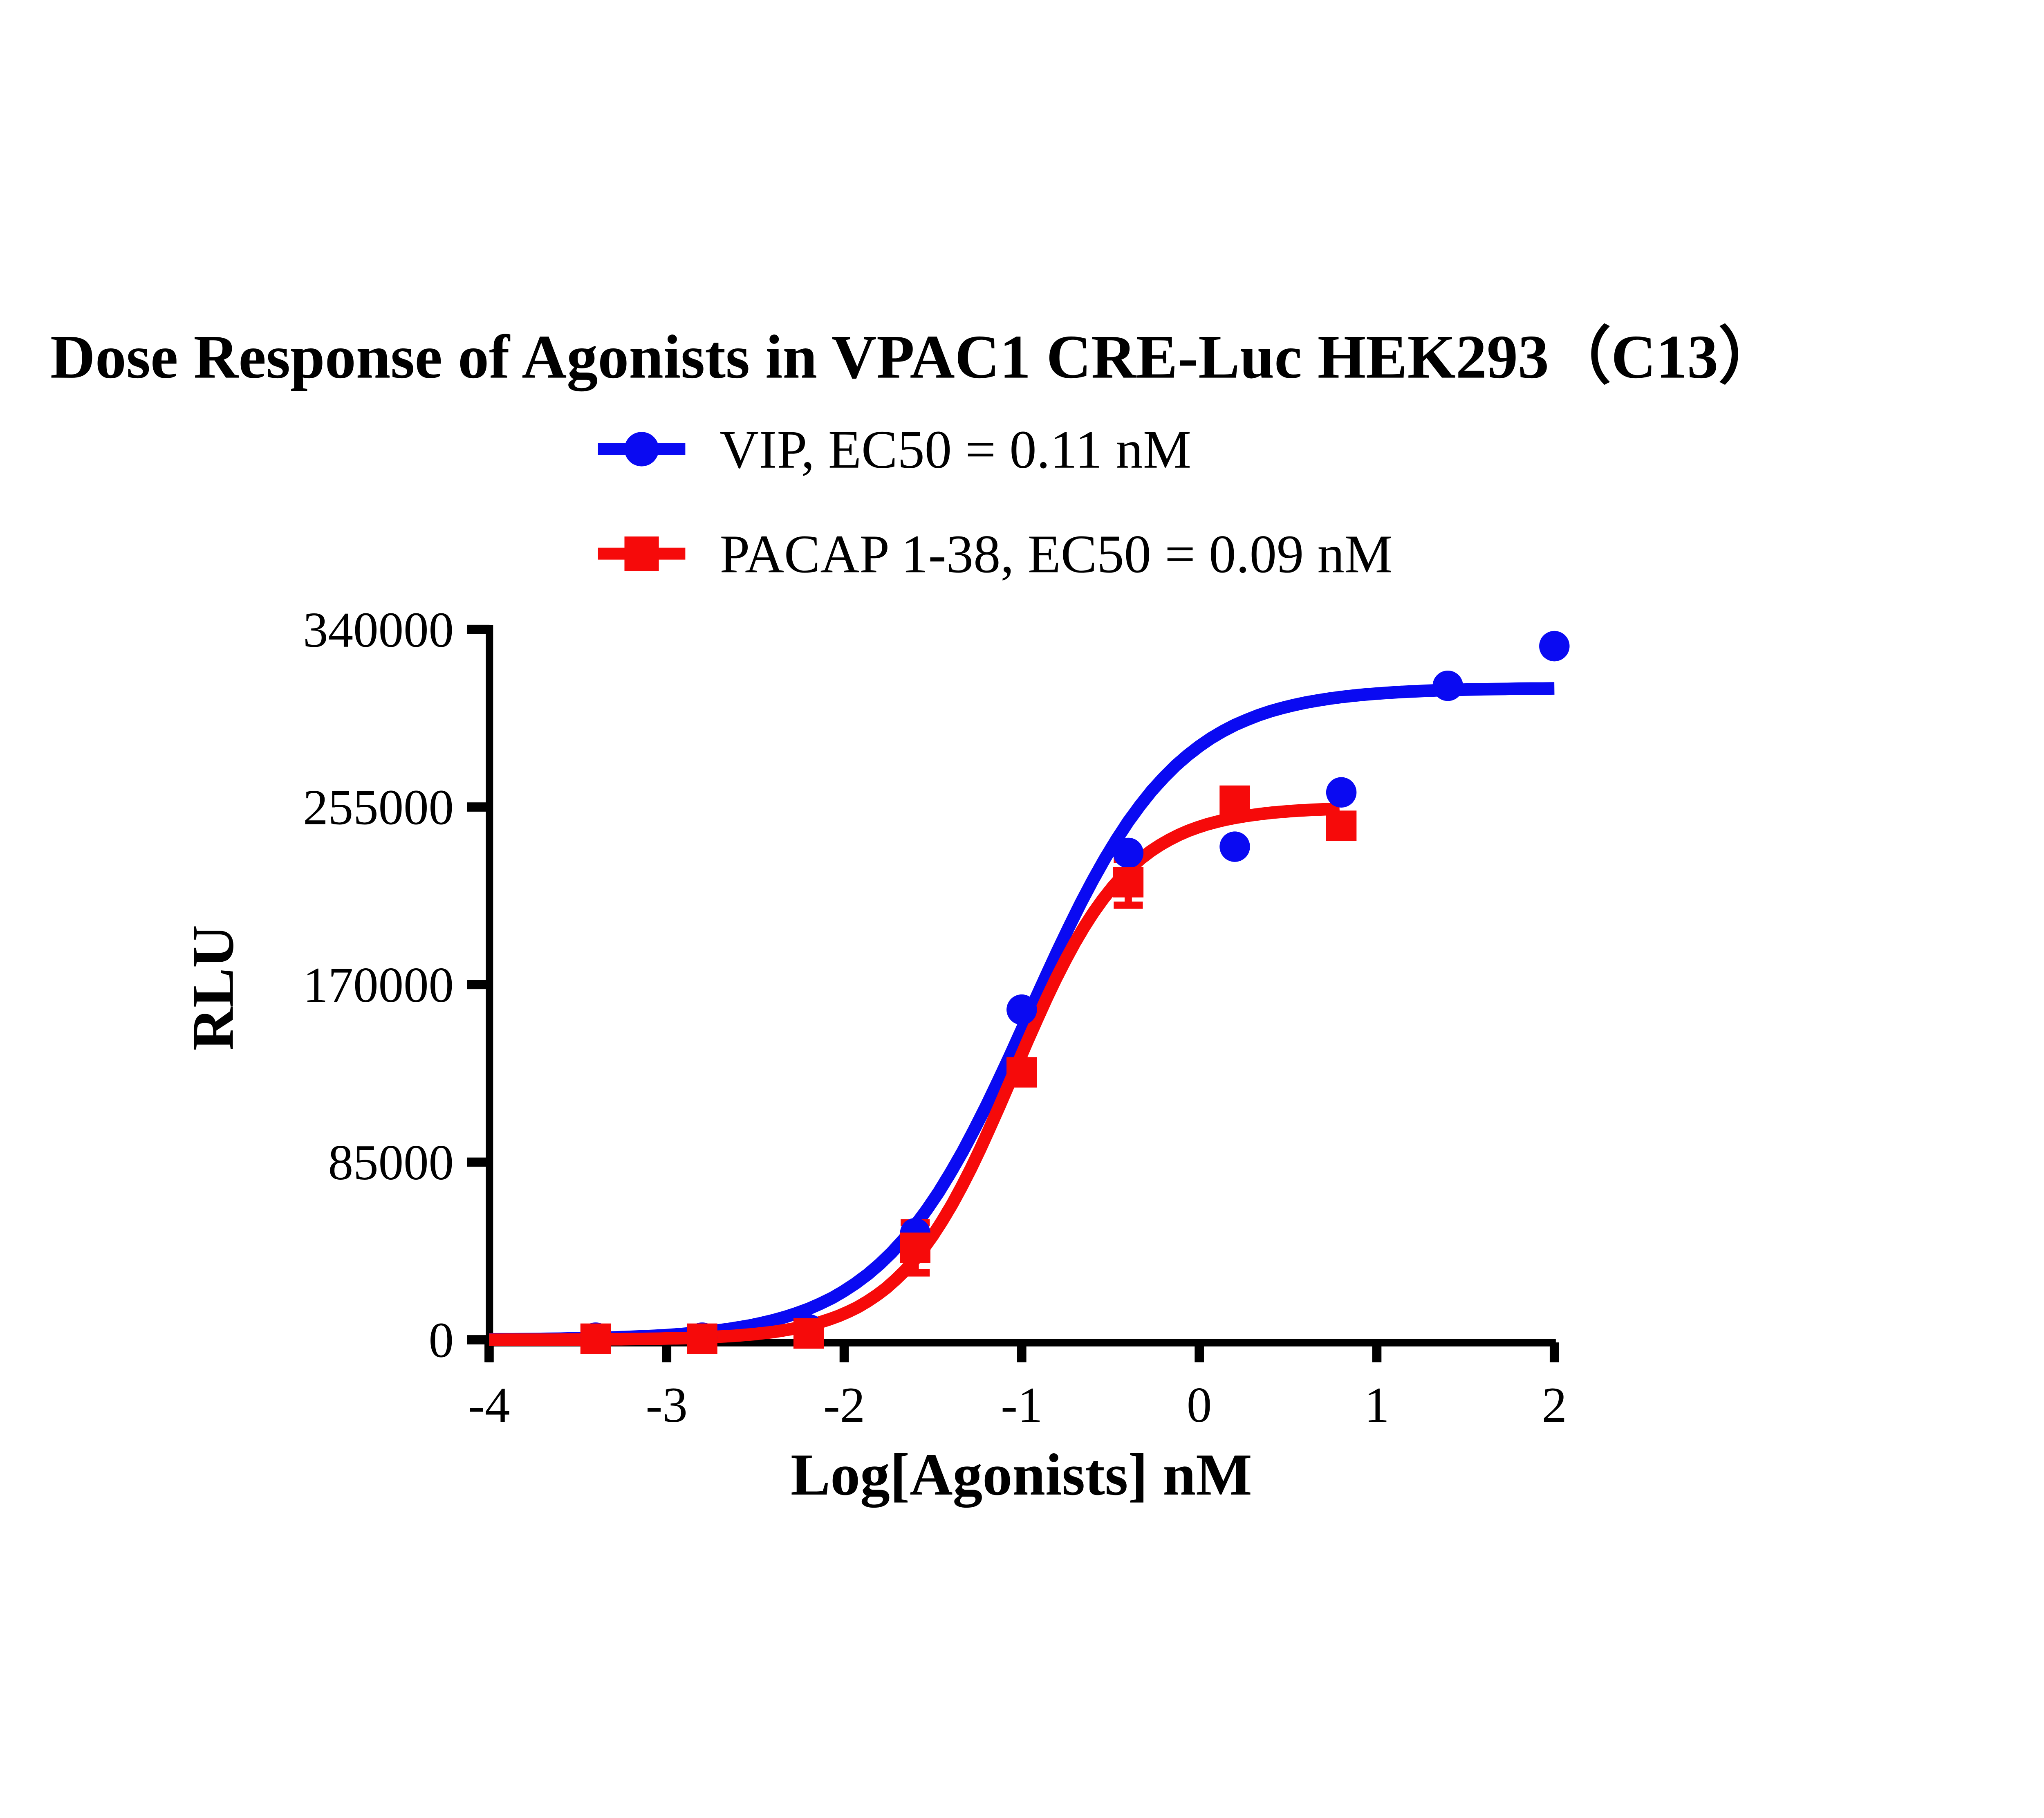 The height and width of the screenshot is (1818, 2044). What do you see at coordinates (1056, 554) in the screenshot?
I see `pacap-legend-label: PACAP 1-38, EC50 = 0.09 nM` at bounding box center [1056, 554].